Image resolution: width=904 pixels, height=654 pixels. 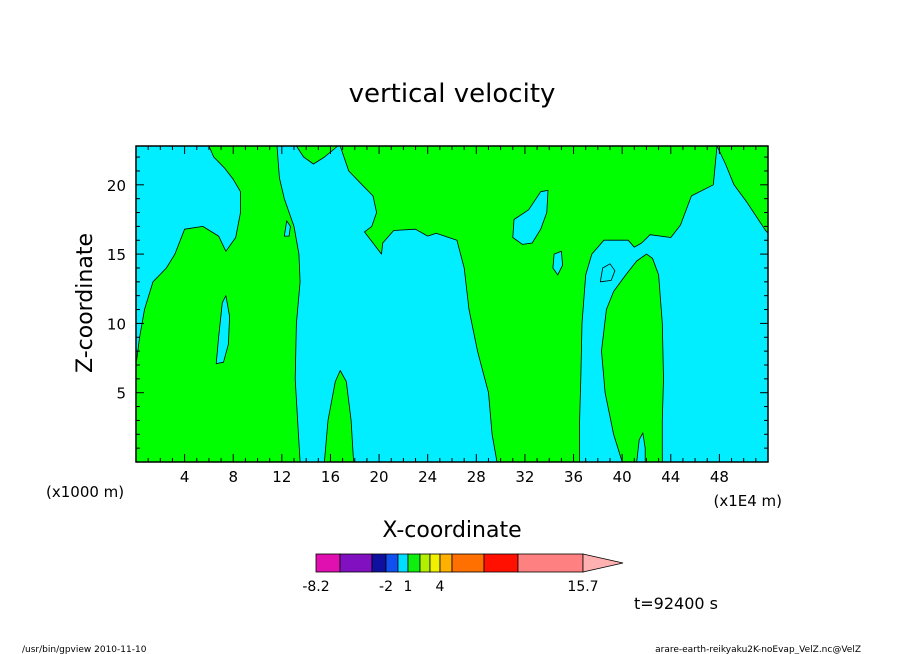 What do you see at coordinates (476, 477) in the screenshot?
I see `x-tick-label: 28` at bounding box center [476, 477].